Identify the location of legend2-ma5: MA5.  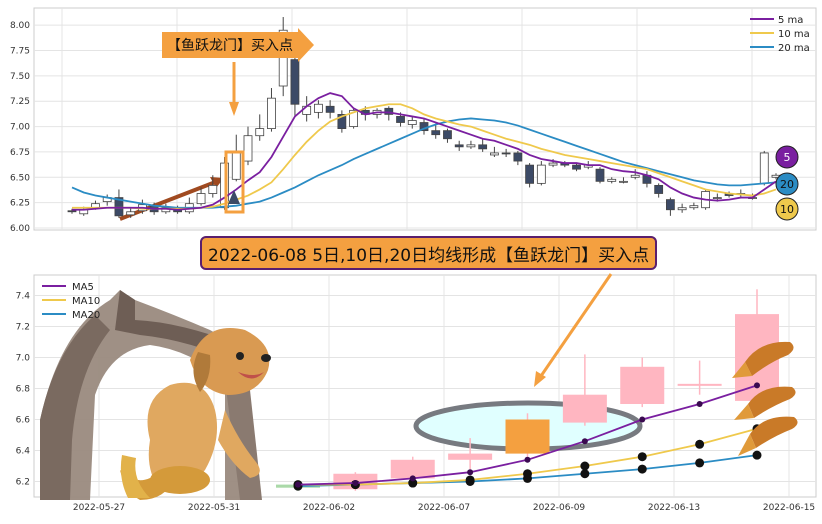
(83, 287).